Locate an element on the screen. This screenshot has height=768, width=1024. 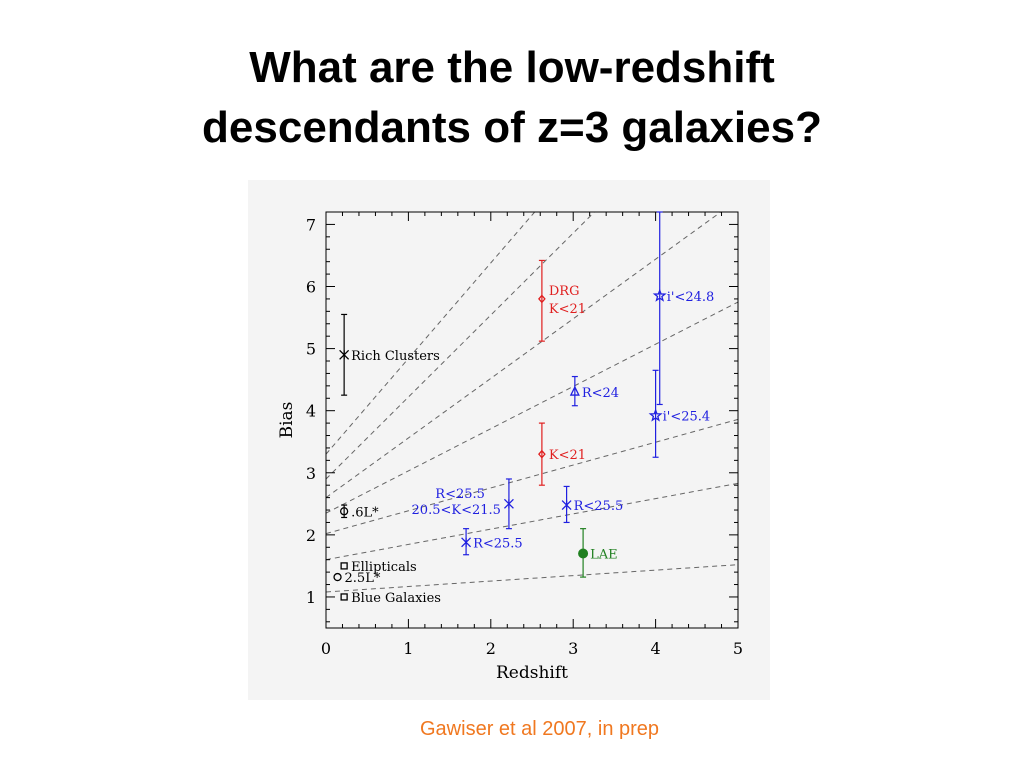
data-label: Blue Galaxies is located at coordinates (396, 598).